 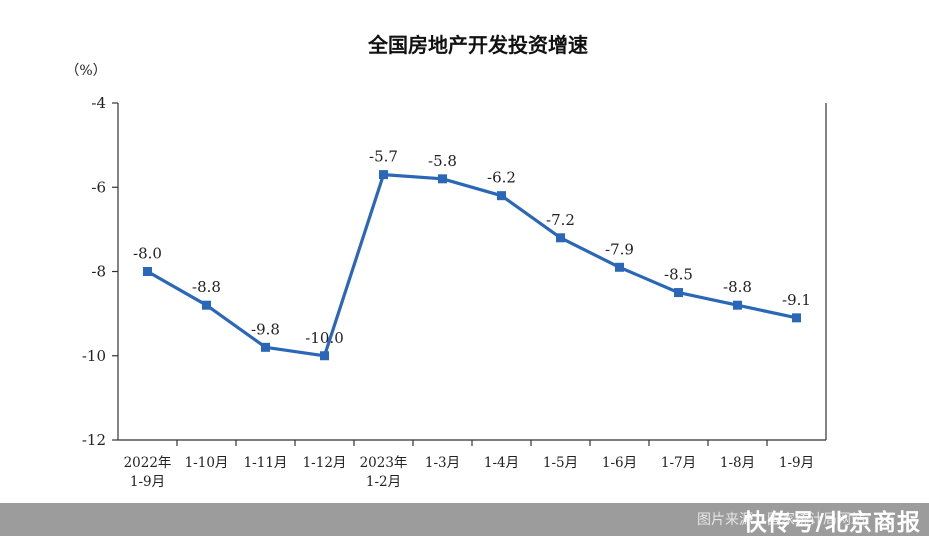 I want to click on x-tick-label: 1-5月, so click(x=560, y=463).